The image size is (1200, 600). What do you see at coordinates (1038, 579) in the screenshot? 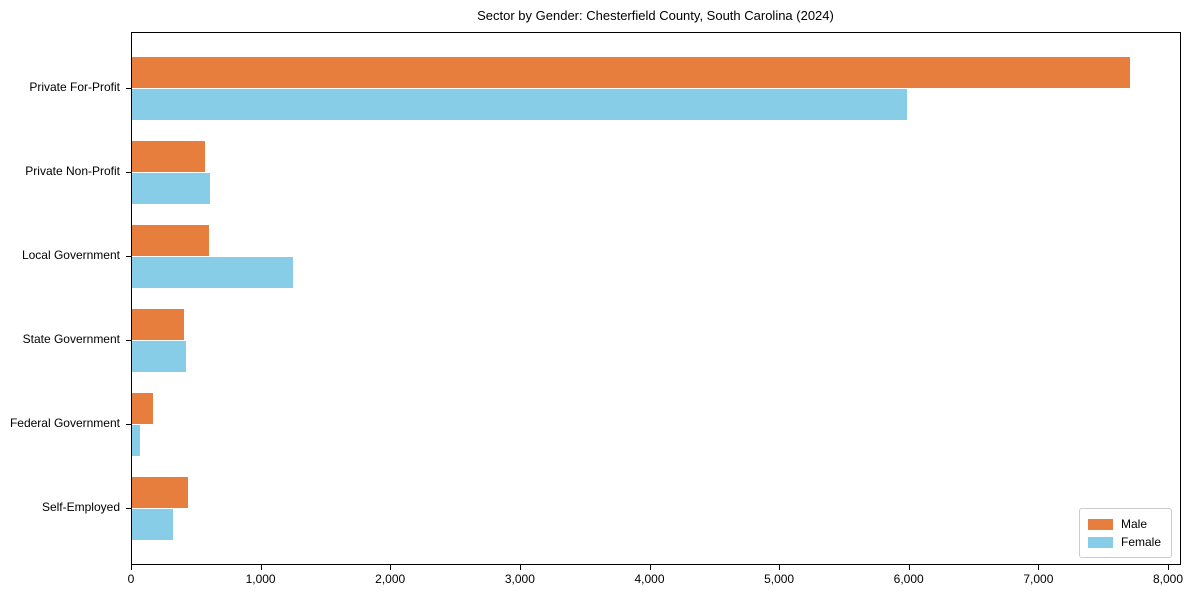
I see `x-tick-label: 7,000` at bounding box center [1038, 579].